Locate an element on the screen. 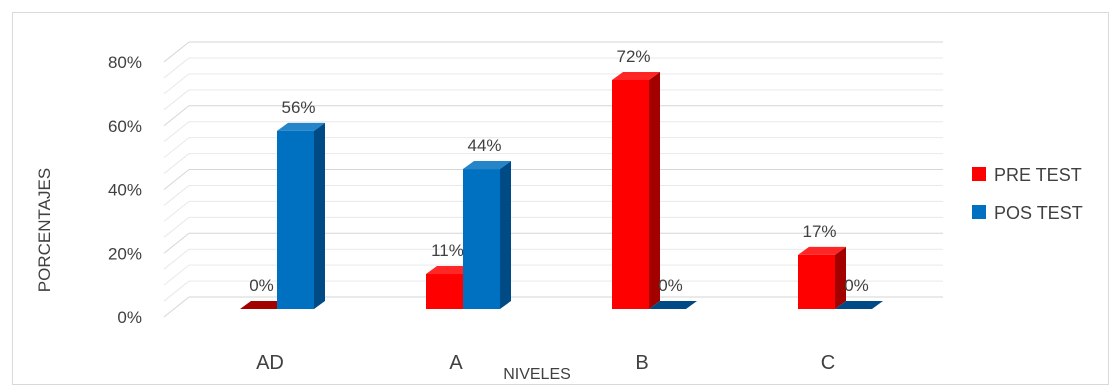 This screenshot has height=388, width=1113. data-label-pre-test-c: 17% is located at coordinates (819, 231).